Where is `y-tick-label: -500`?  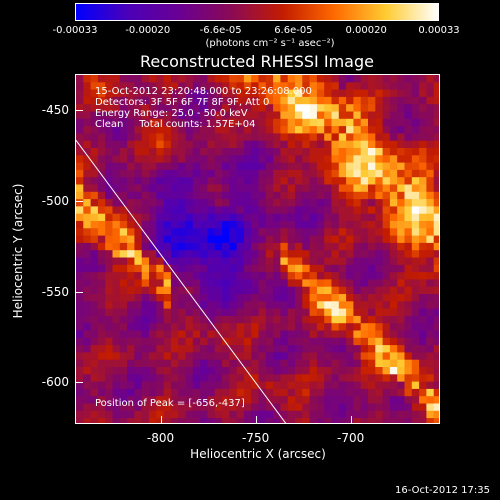
y-tick-label: -500 is located at coordinates (55, 200).